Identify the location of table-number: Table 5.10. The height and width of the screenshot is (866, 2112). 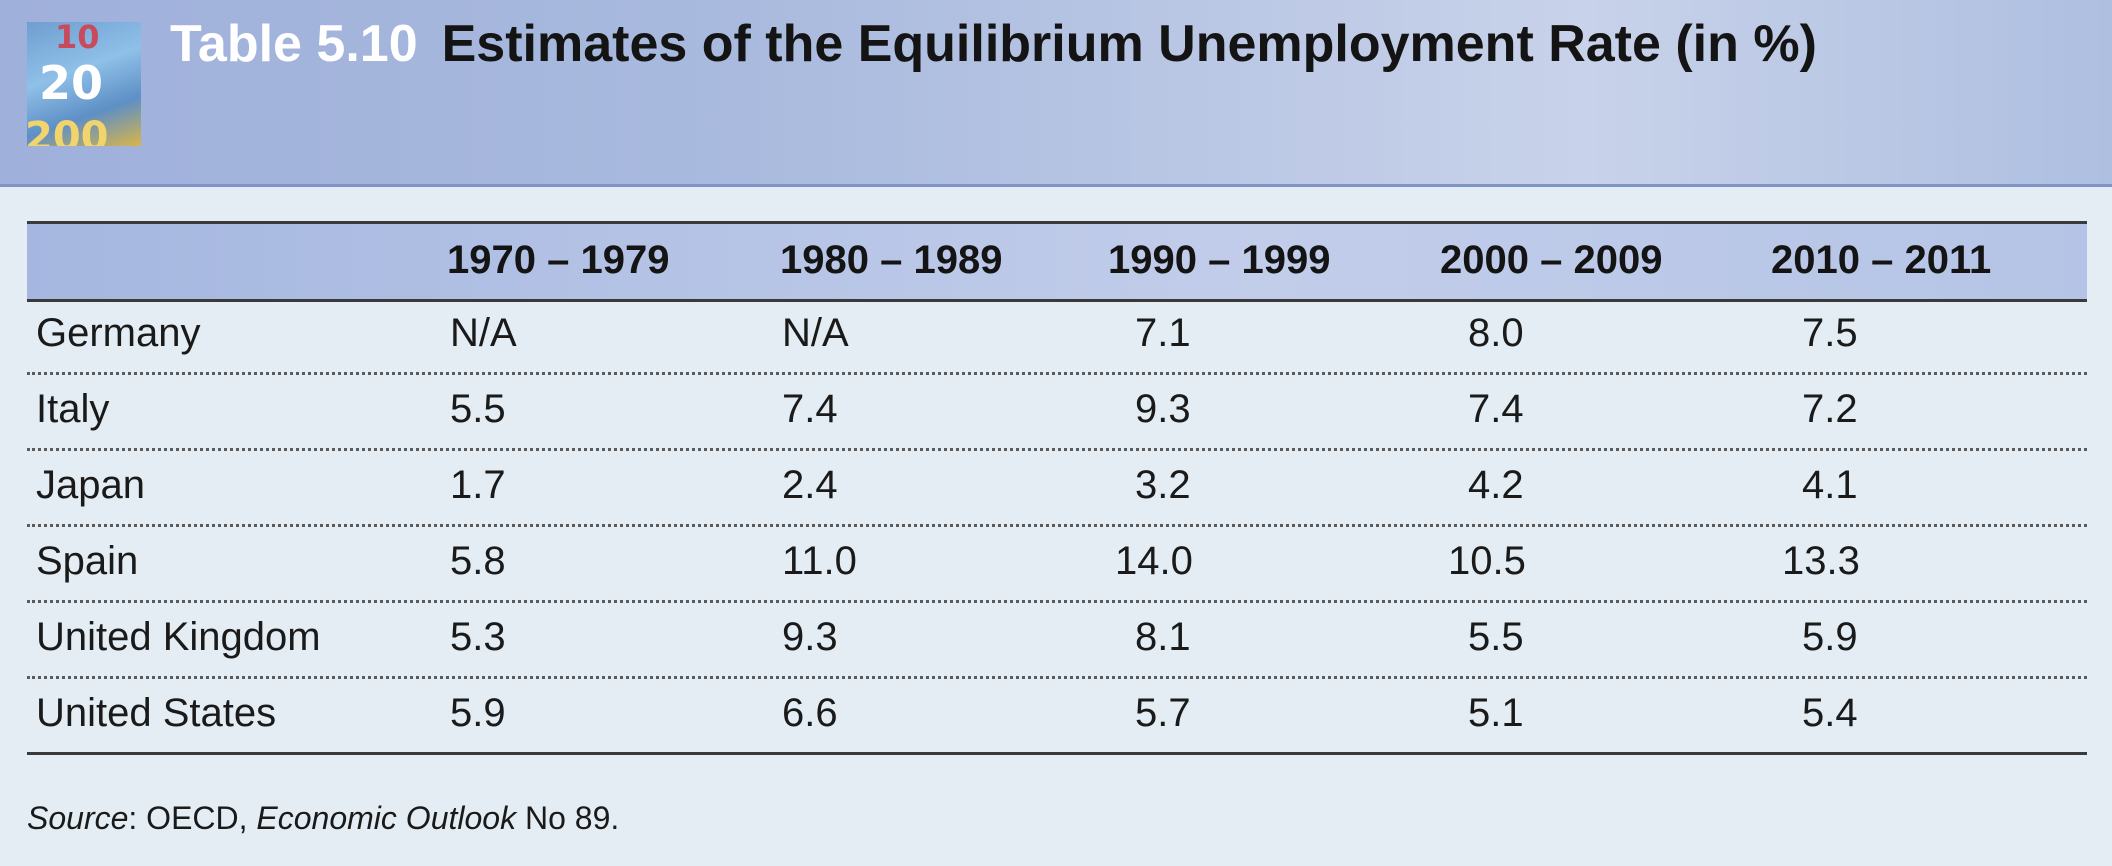
(294, 44).